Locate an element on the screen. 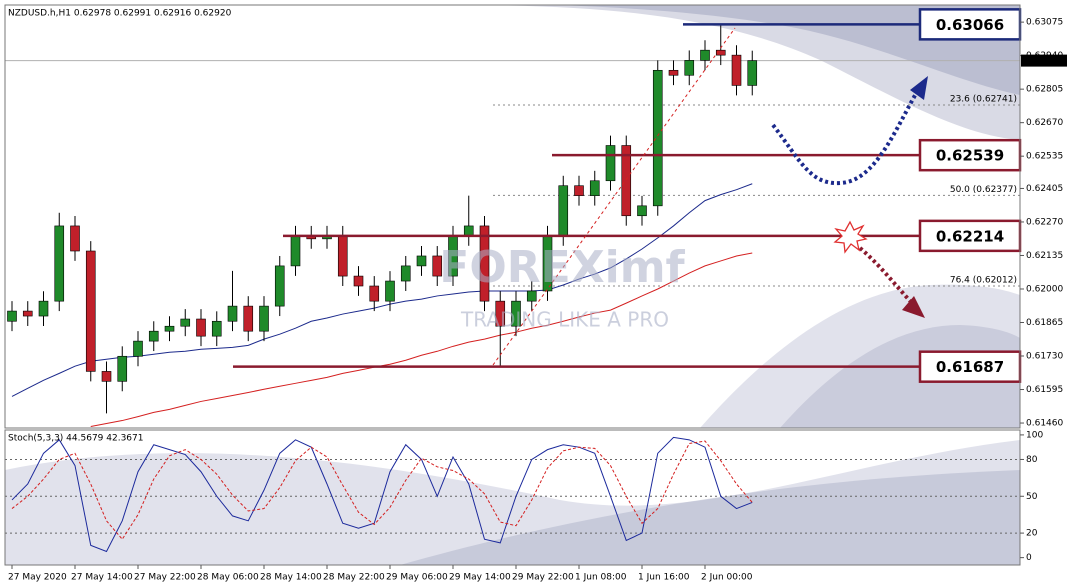 This screenshot has width=1069, height=588. level-label: 0.63066 is located at coordinates (970, 25).